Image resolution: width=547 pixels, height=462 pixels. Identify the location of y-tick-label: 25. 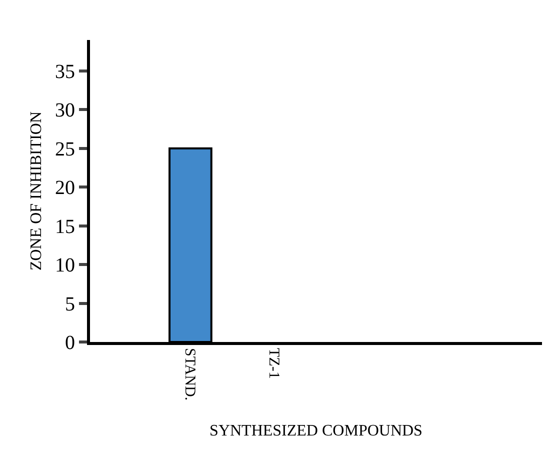
(65, 149).